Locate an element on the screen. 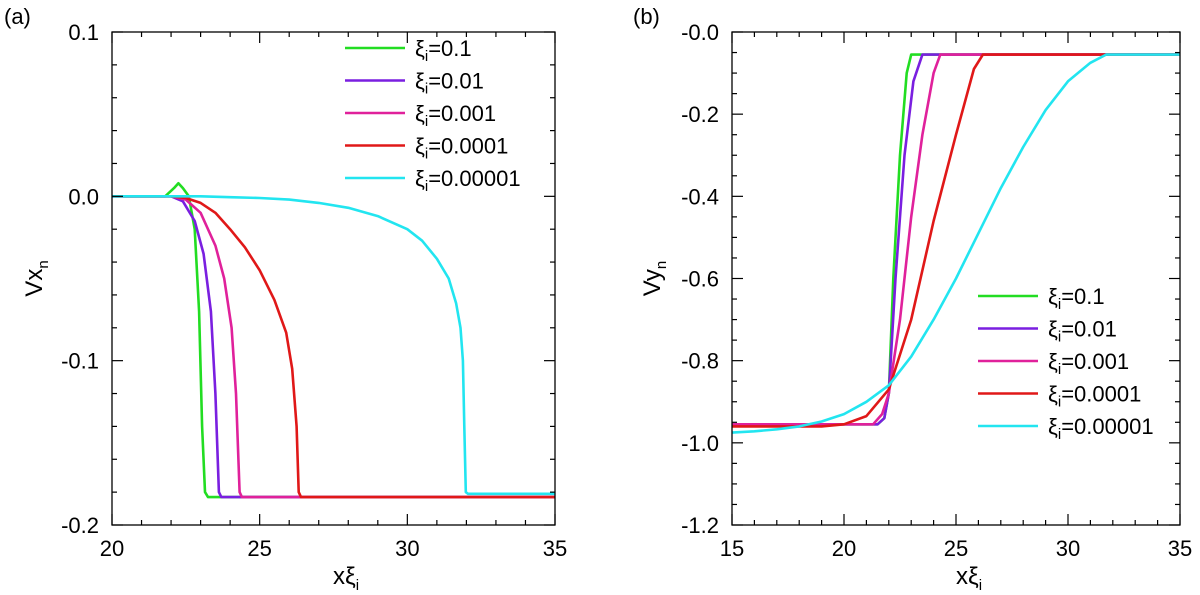  y-axis-label: Vxn is located at coordinates (36, 278).